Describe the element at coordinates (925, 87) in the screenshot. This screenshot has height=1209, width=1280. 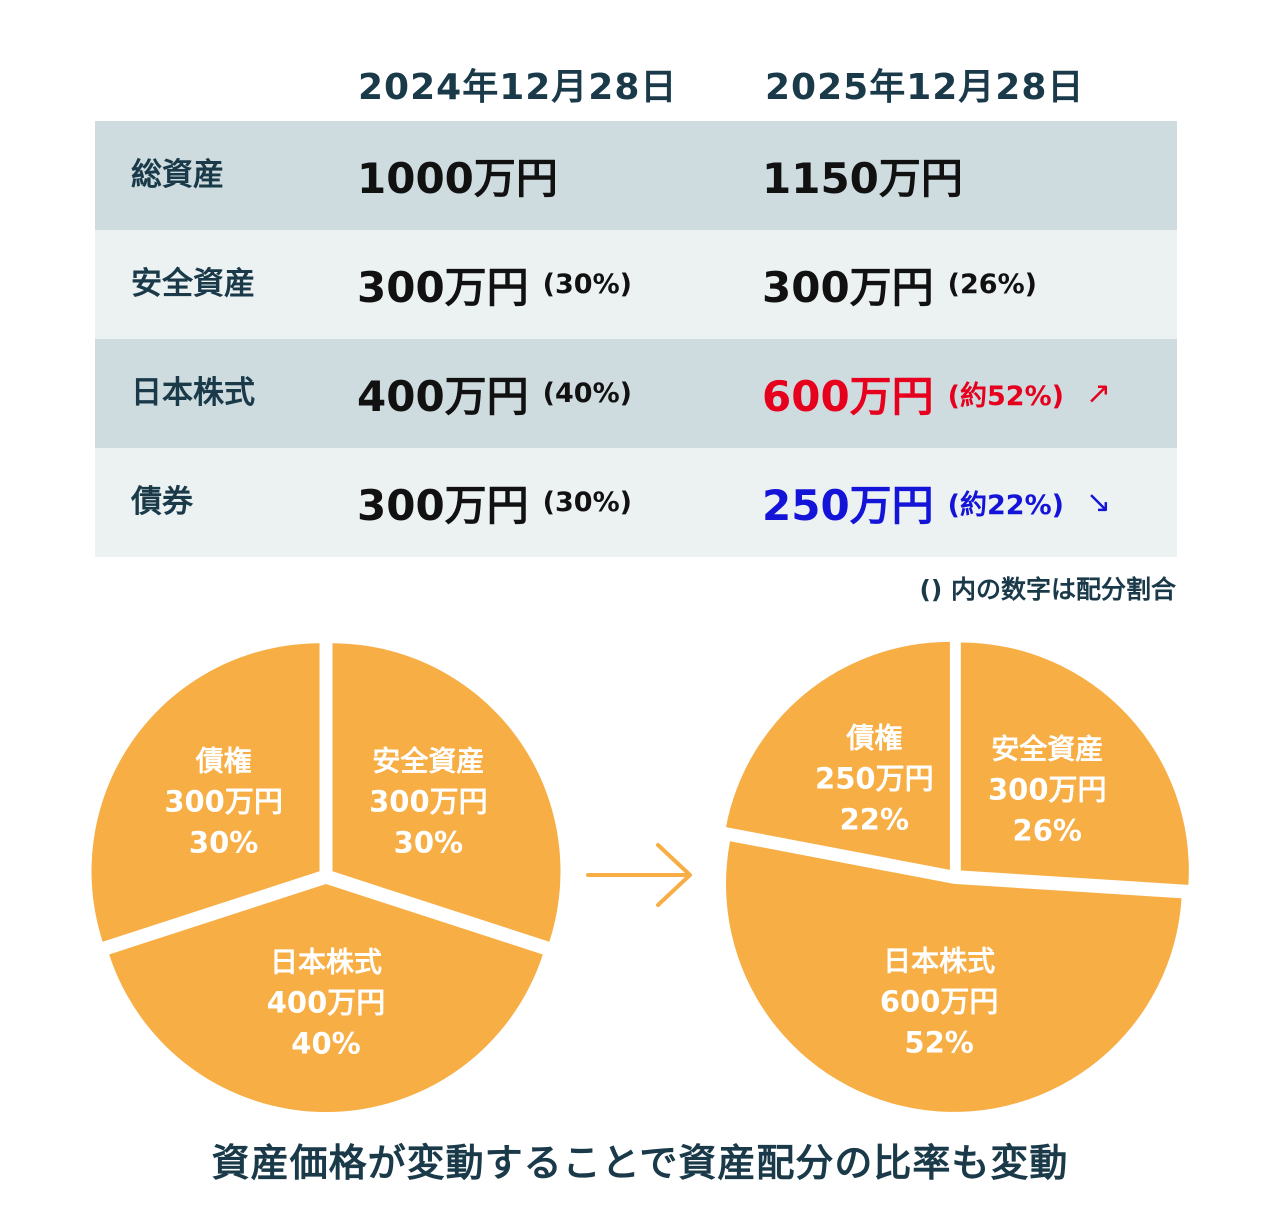
I see `column-header-2025: 2025年12月28日` at that location.